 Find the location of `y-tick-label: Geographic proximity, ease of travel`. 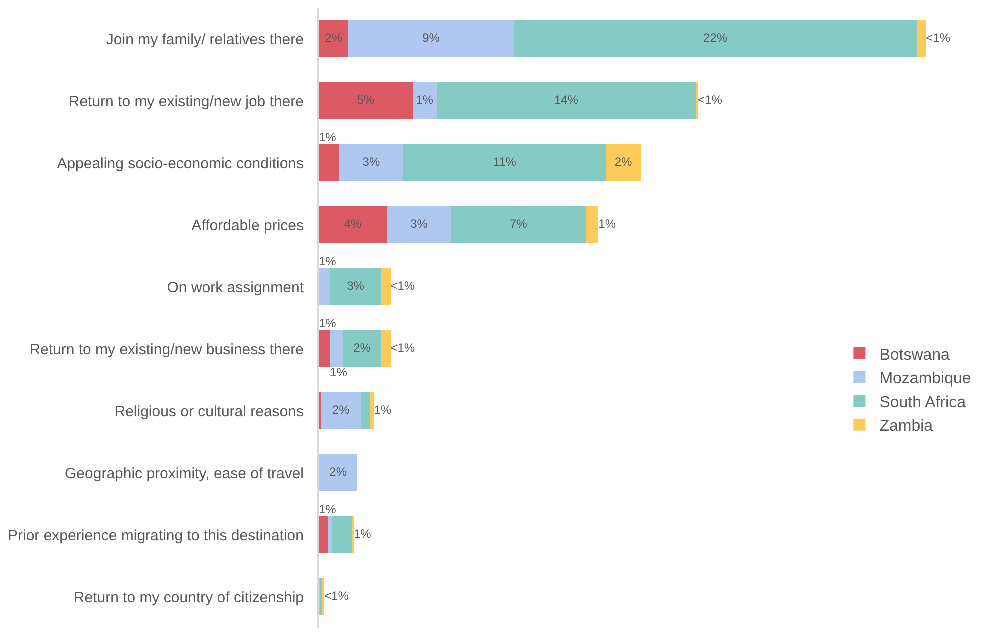

y-tick-label: Geographic proximity, ease of travel is located at coordinates (184, 473).